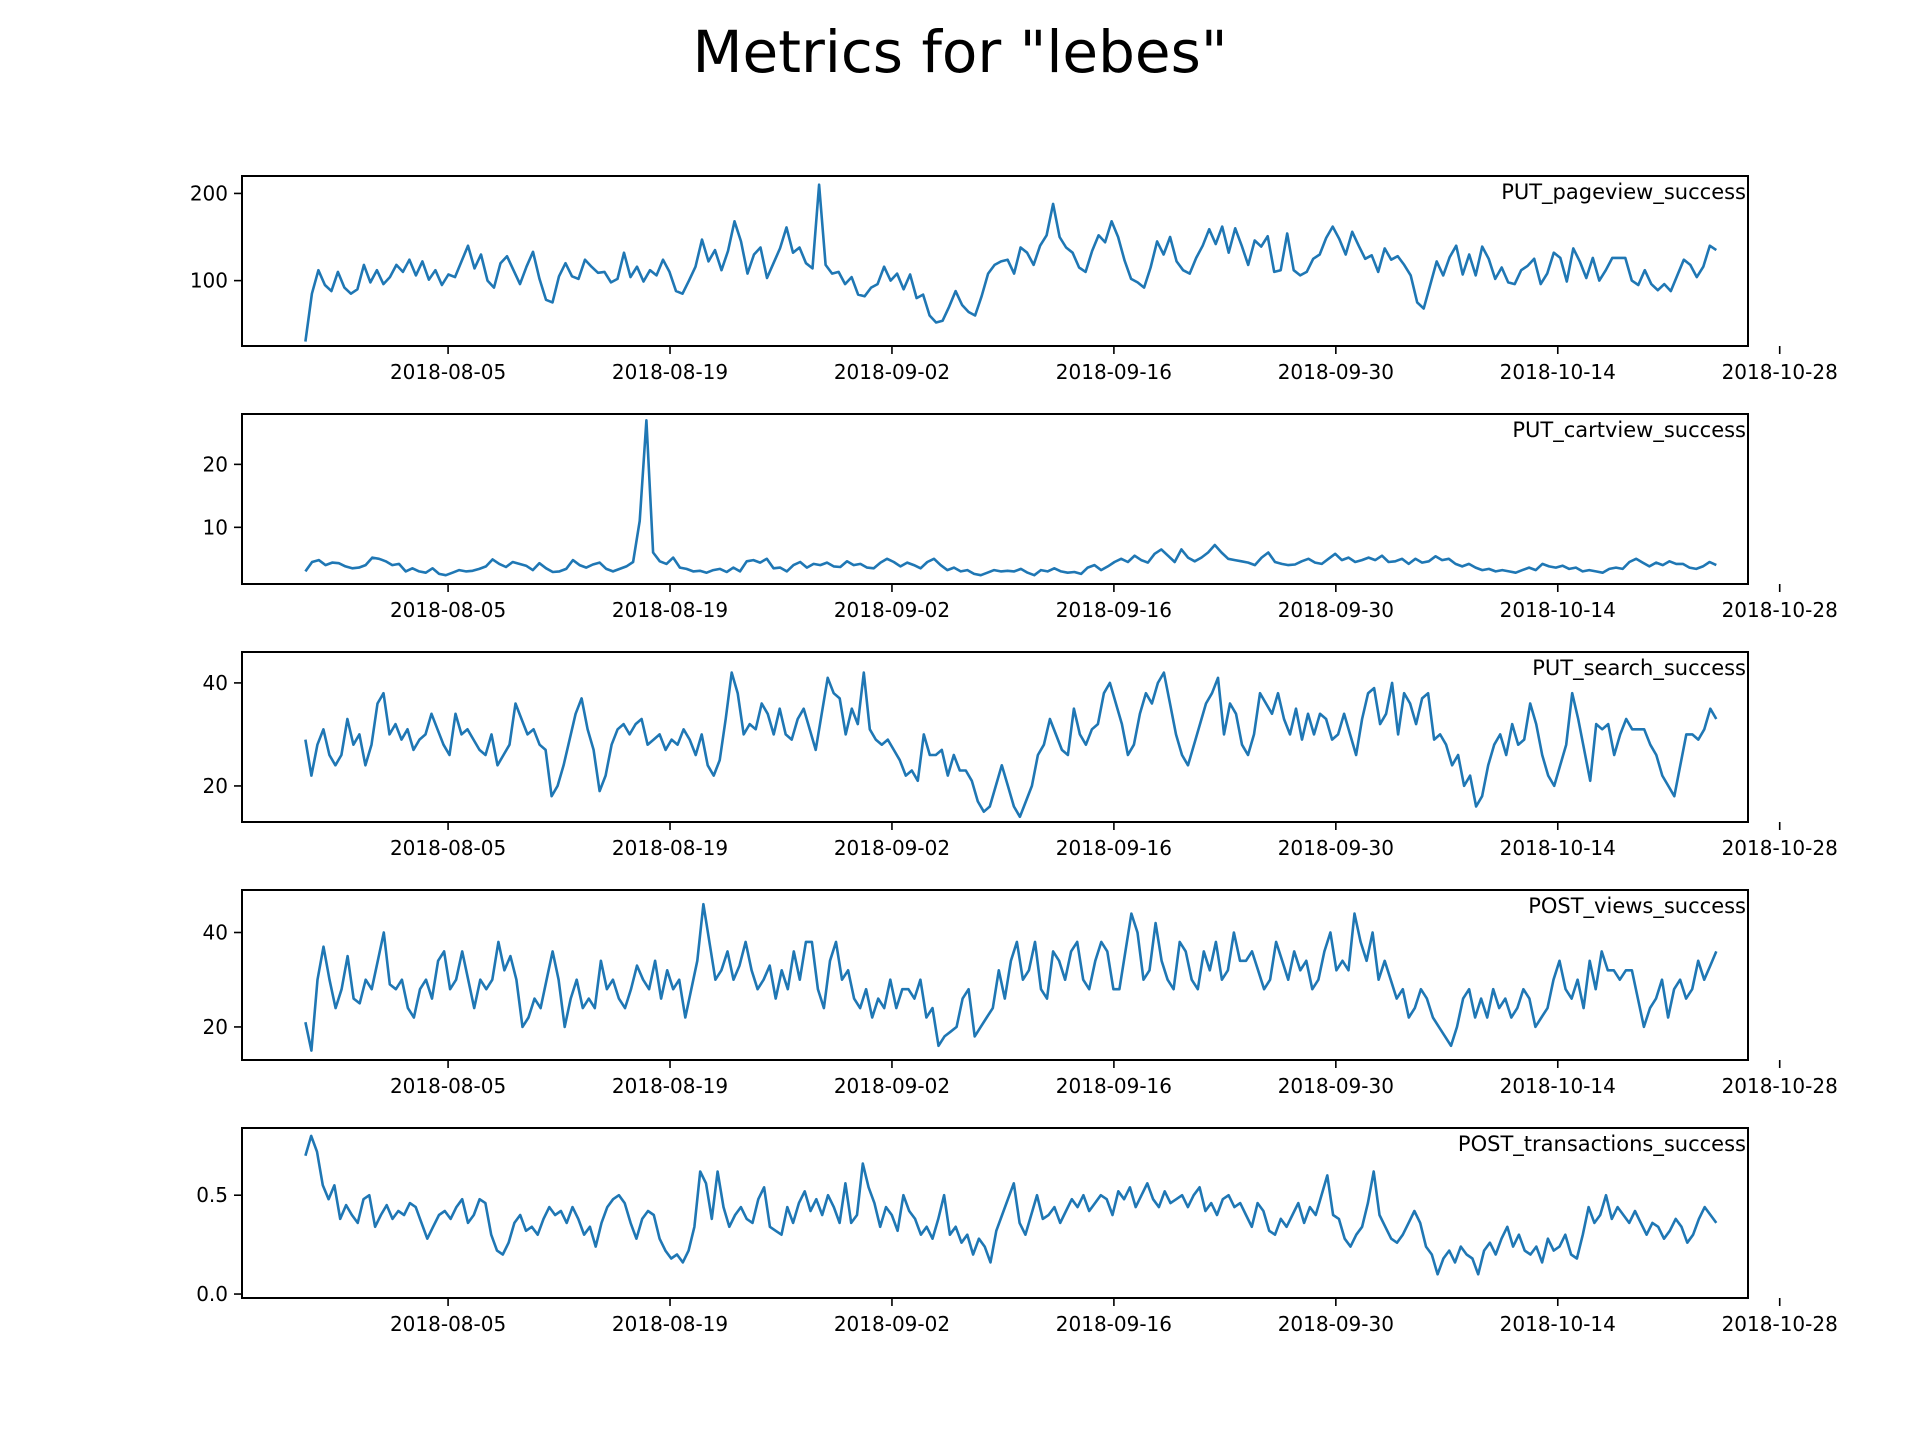 The width and height of the screenshot is (1920, 1440). What do you see at coordinates (1637, 906) in the screenshot?
I see `series-label: POST_views_success` at bounding box center [1637, 906].